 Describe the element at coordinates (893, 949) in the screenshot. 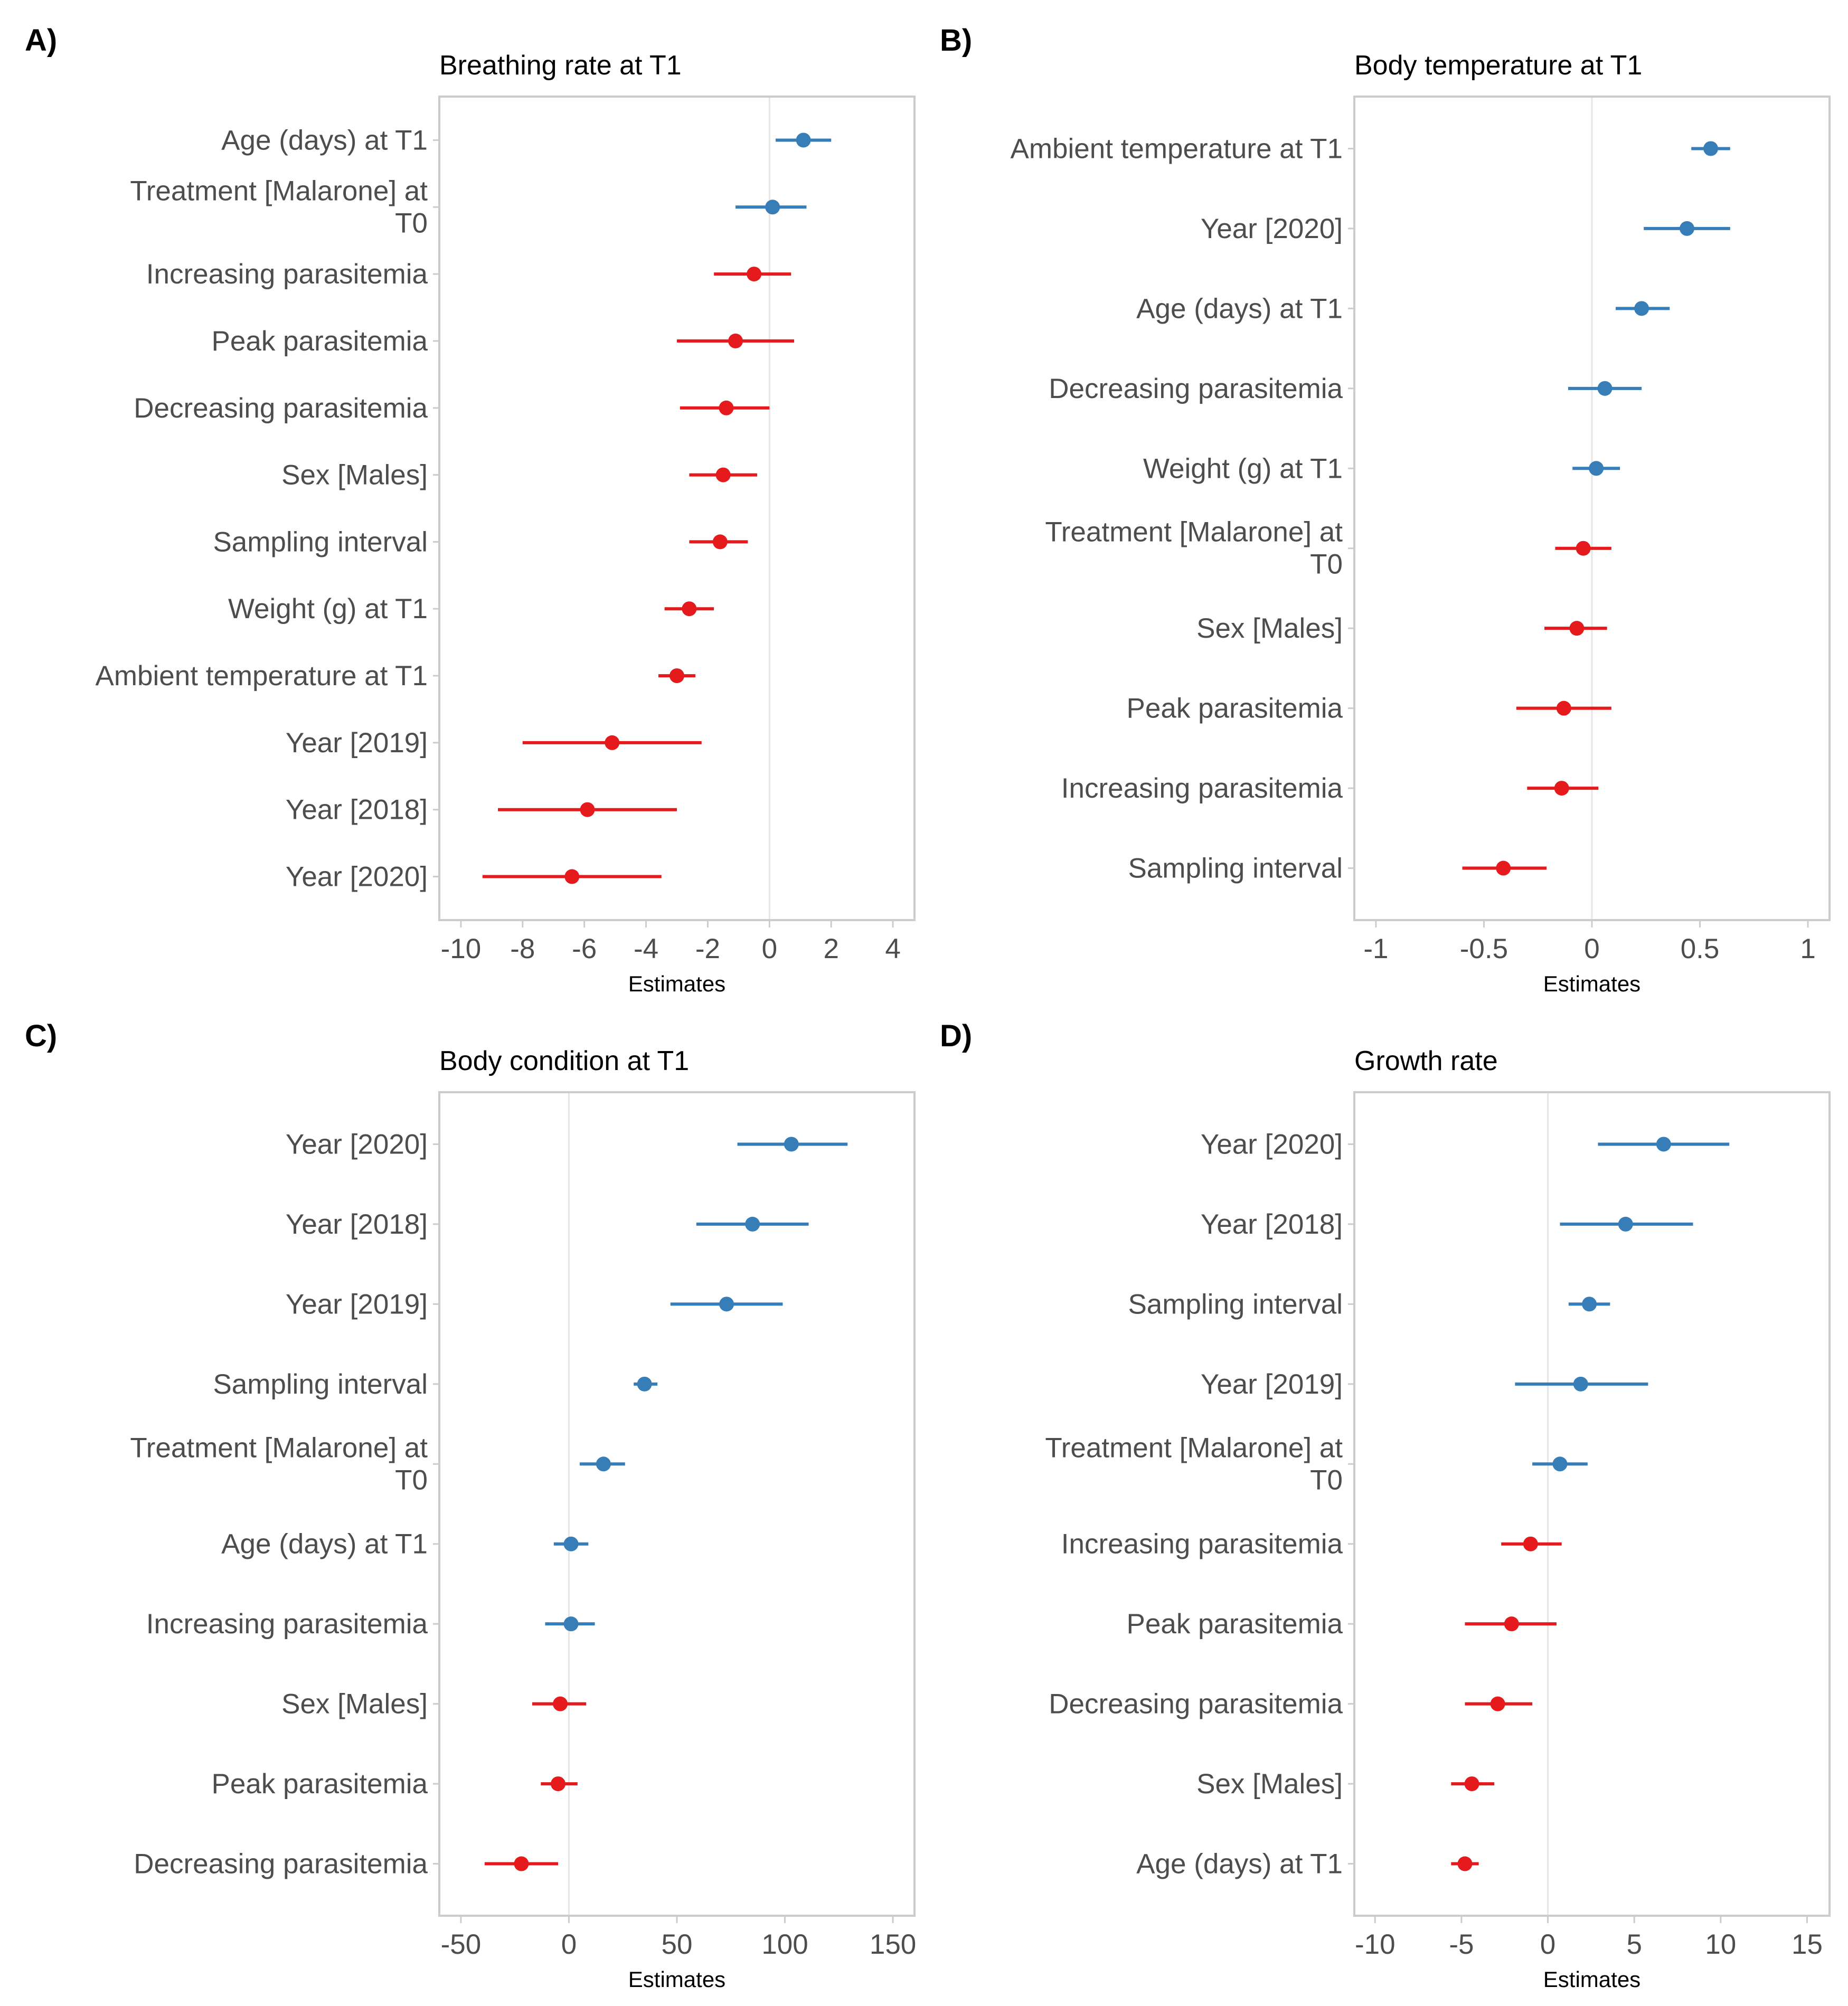

I see `x-tick-label: 4` at that location.